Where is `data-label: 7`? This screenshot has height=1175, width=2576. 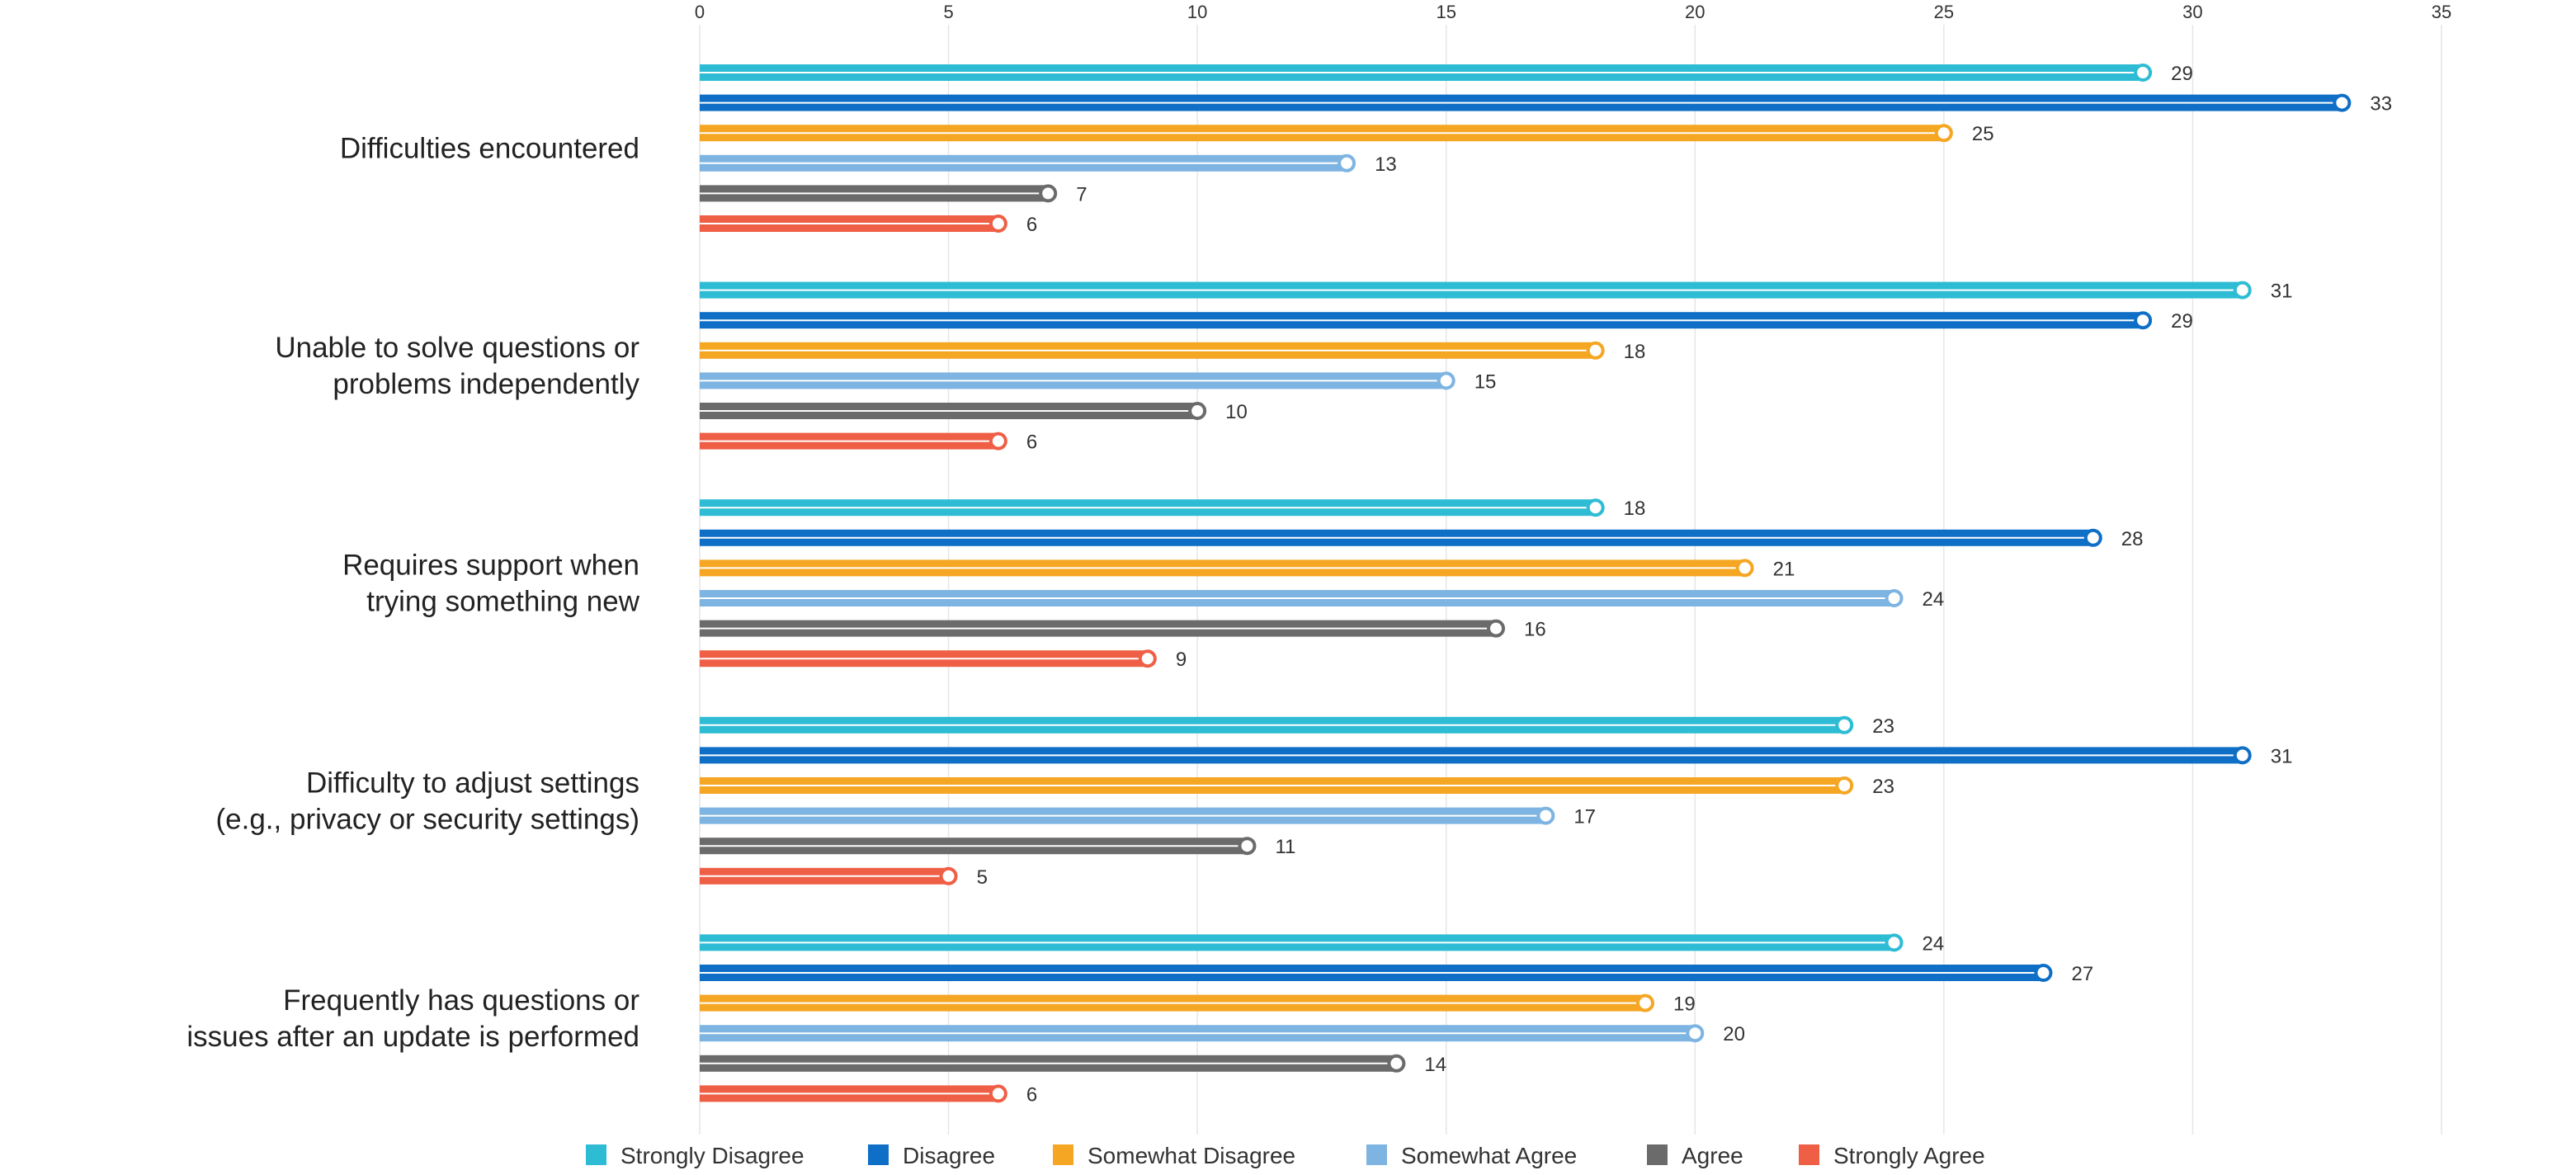 data-label: 7 is located at coordinates (1081, 194).